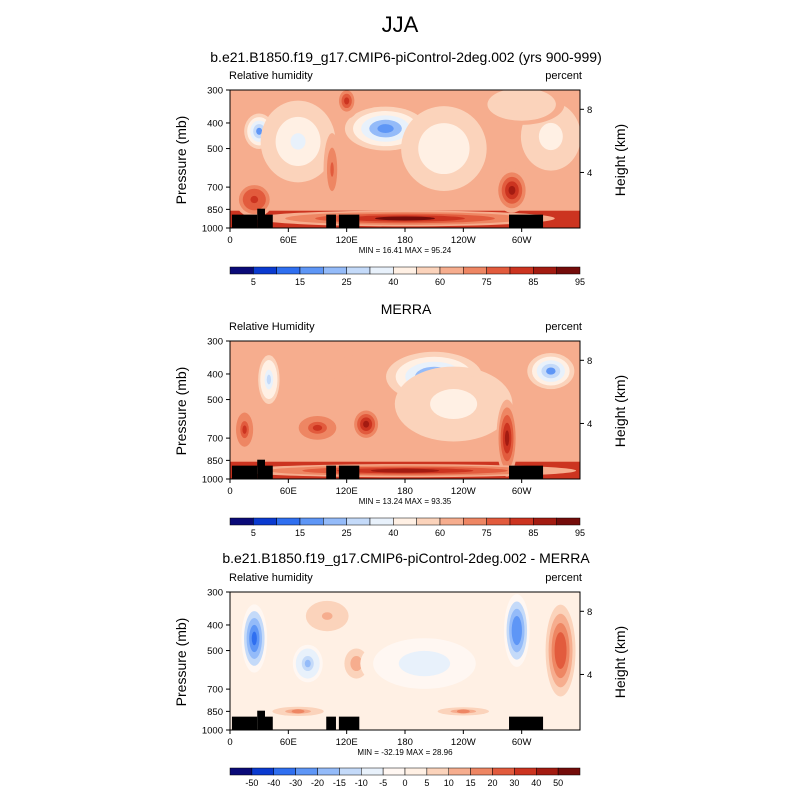  I want to click on colorbar-3: -50 -40 -30 -20 -15 -10 -5 0 5 10 15 20 30 40 50, so click(405, 777).